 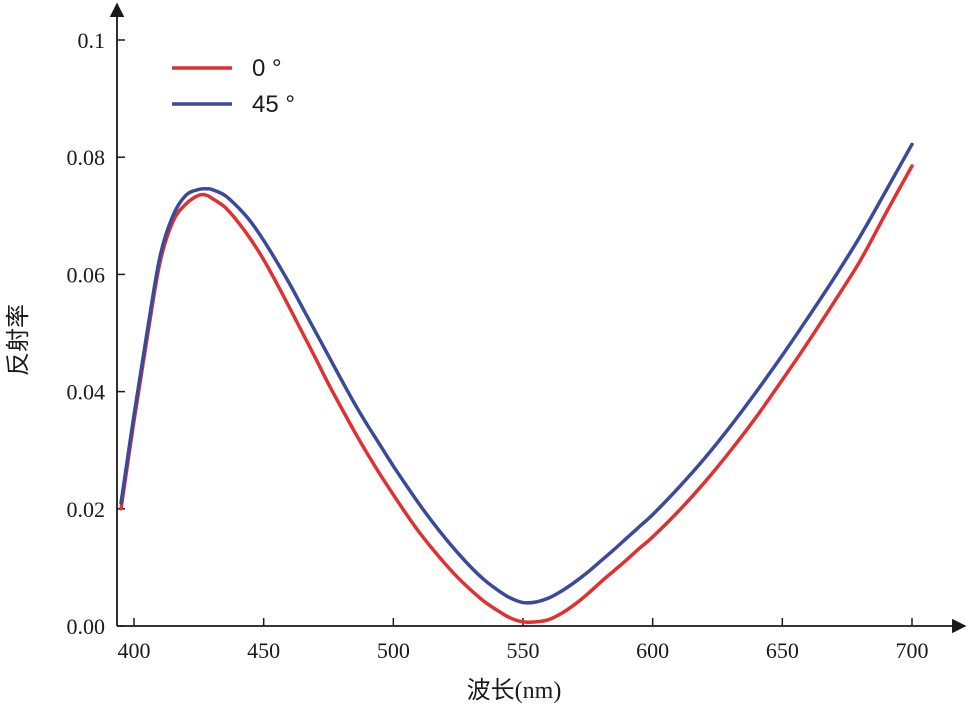 What do you see at coordinates (18, 340) in the screenshot?
I see `y-axis-title: 反射率` at bounding box center [18, 340].